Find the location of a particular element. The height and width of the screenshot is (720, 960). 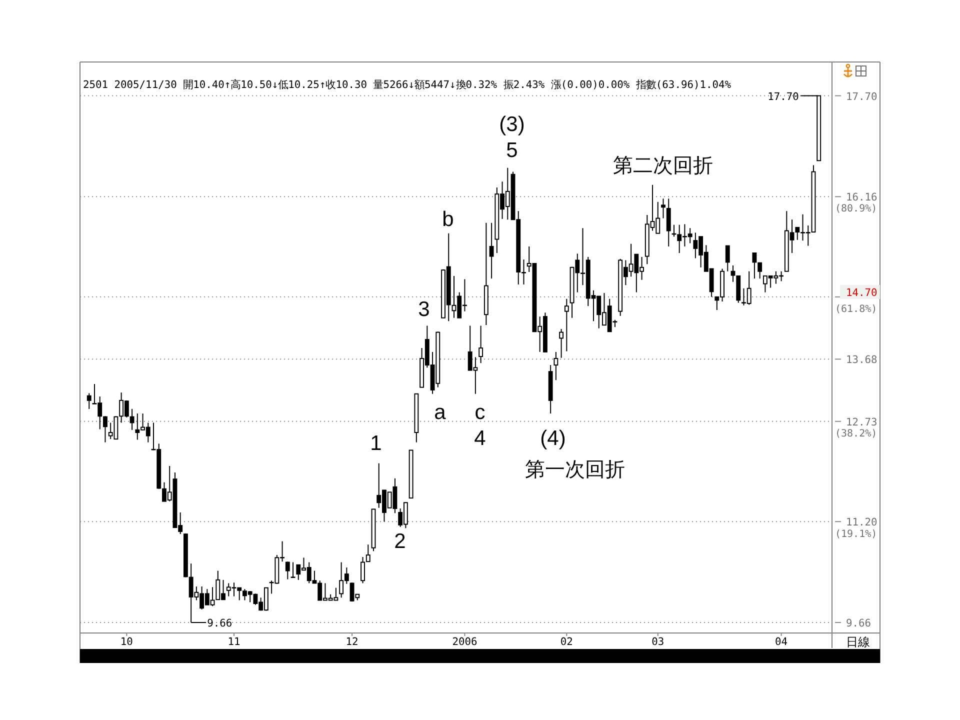

annotation: 1 is located at coordinates (376, 443).